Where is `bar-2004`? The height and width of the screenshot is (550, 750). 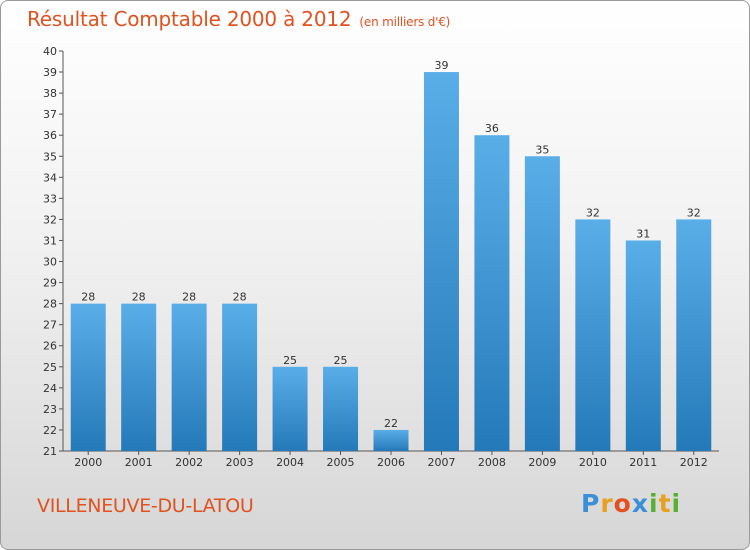
bar-2004 is located at coordinates (290, 408).